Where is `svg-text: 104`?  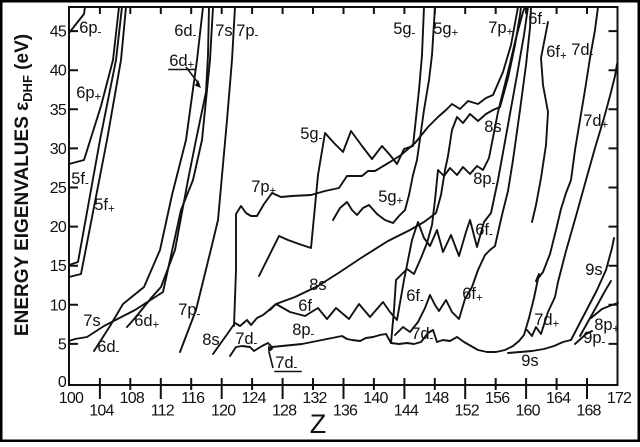 svg-text: 104 is located at coordinates (101, 411).